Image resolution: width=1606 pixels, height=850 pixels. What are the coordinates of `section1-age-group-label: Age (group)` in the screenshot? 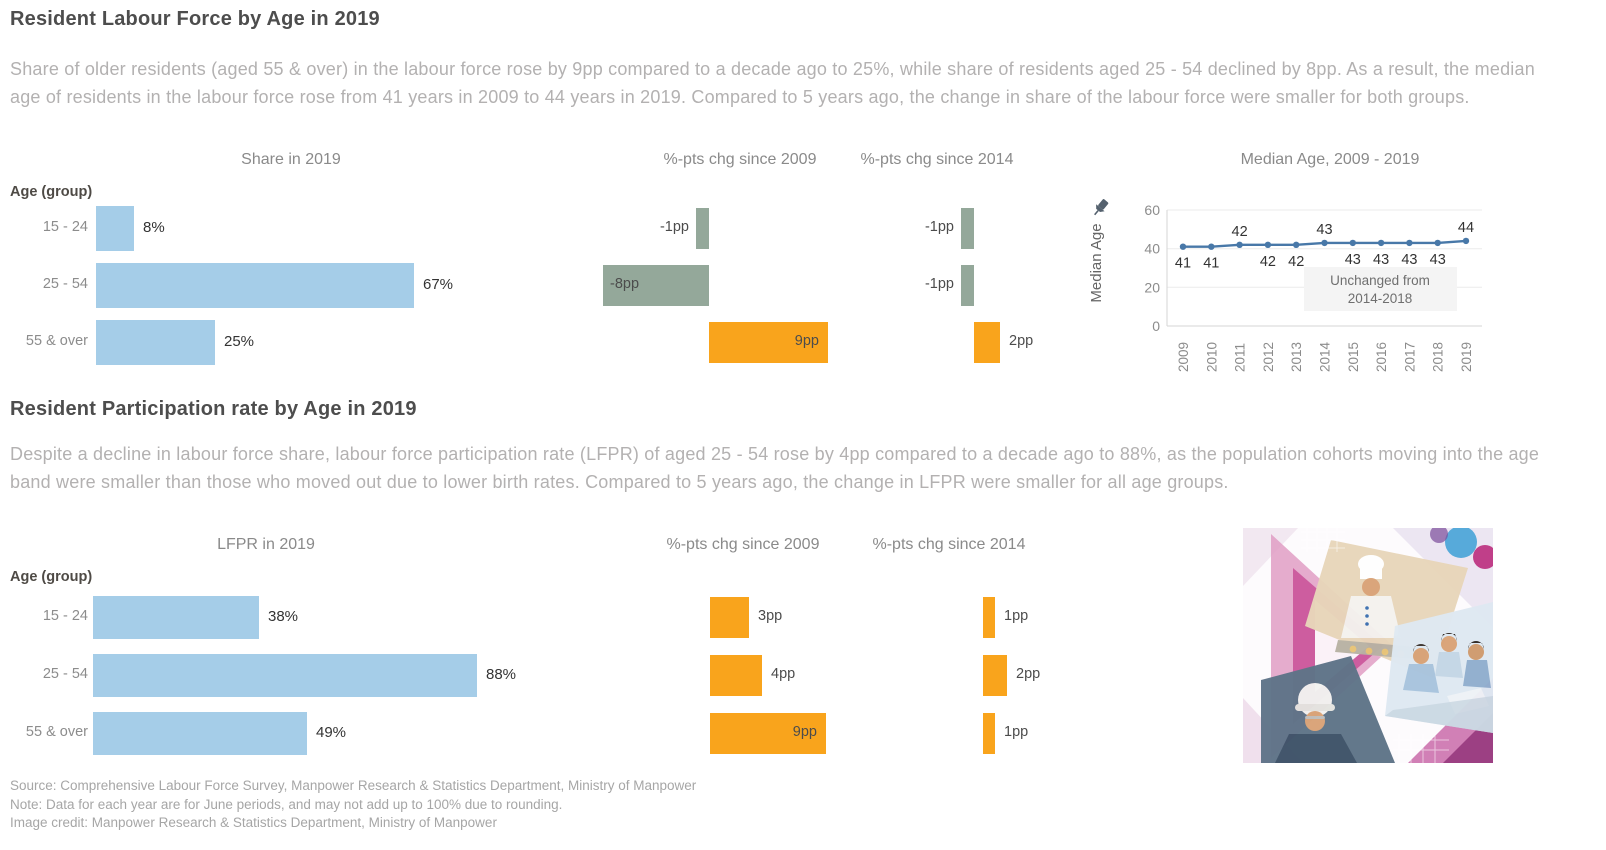 It's located at (51, 192).